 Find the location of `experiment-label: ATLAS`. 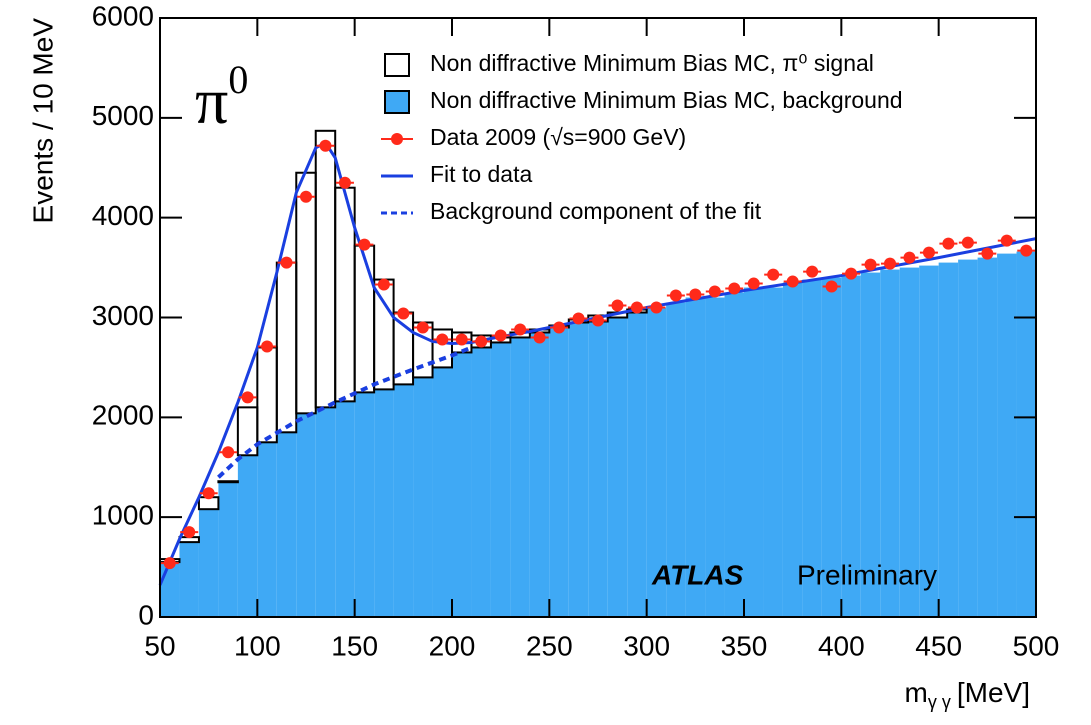

experiment-label: ATLAS is located at coordinates (697, 574).